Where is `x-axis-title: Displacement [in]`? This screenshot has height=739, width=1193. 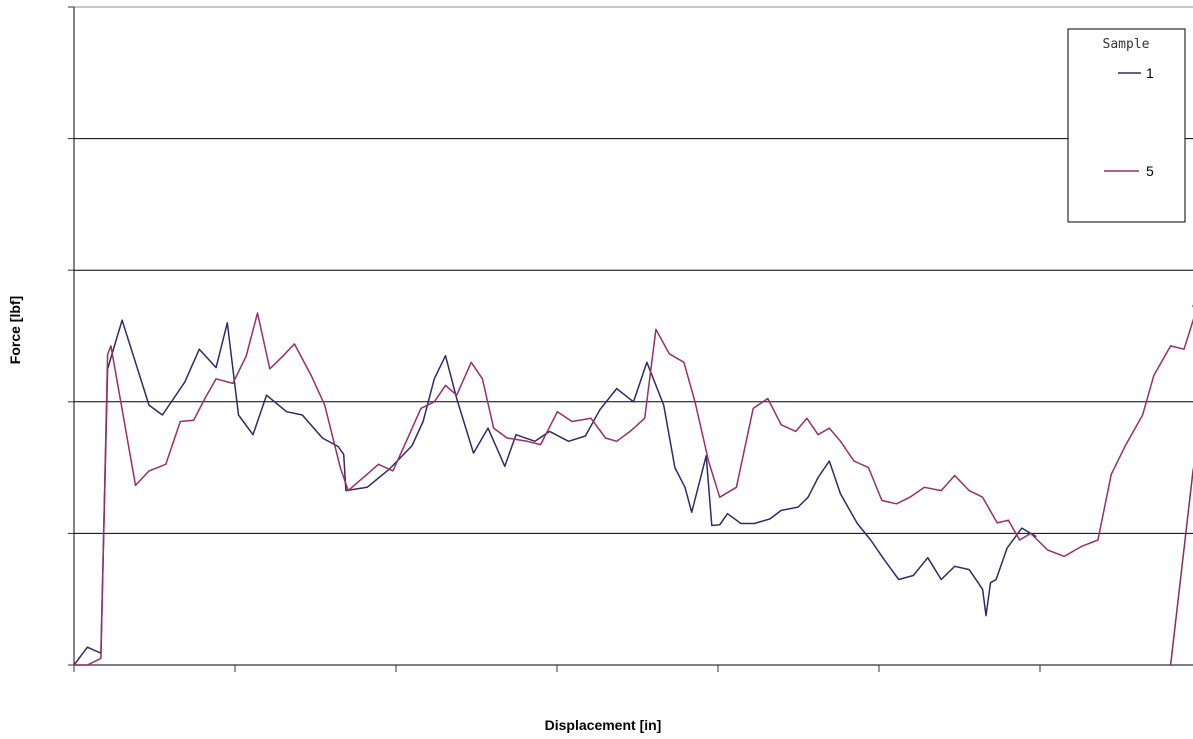
x-axis-title: Displacement [in] is located at coordinates (603, 725).